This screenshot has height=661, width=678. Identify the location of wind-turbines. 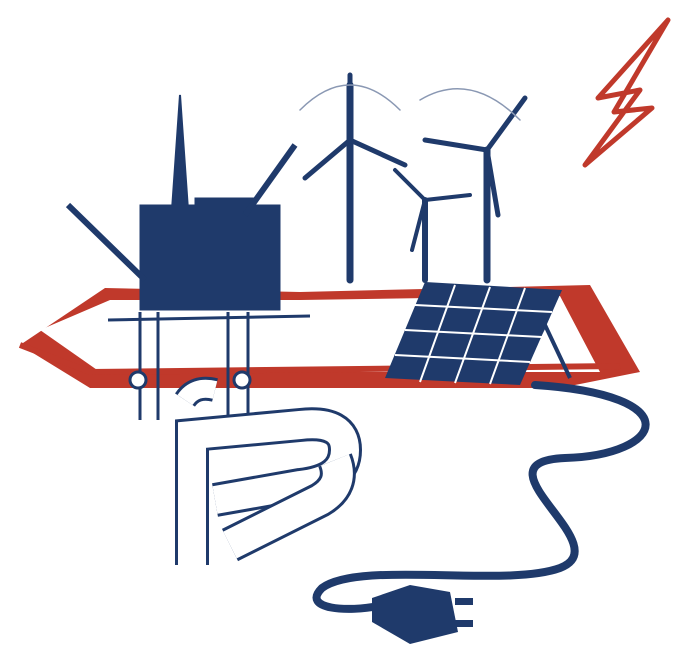
(413, 178).